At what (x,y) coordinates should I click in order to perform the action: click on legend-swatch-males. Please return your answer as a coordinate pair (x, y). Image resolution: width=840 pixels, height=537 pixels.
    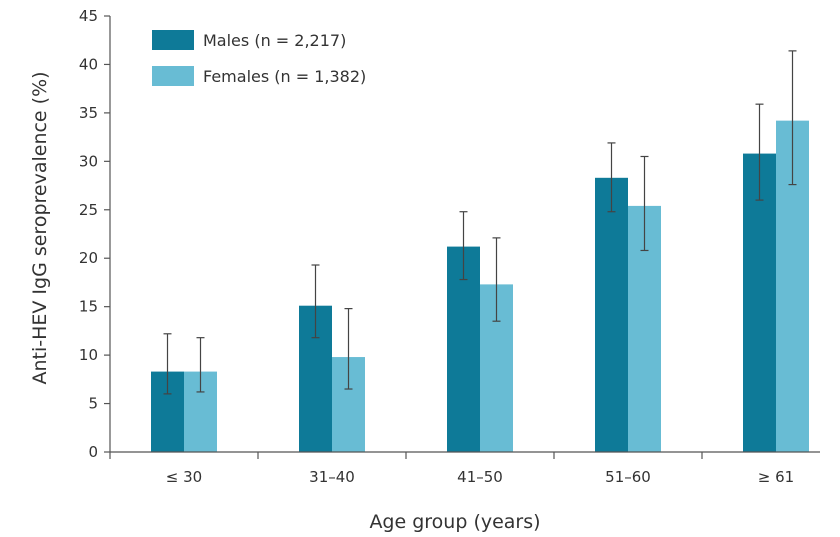
    Looking at the image, I should click on (173, 40).